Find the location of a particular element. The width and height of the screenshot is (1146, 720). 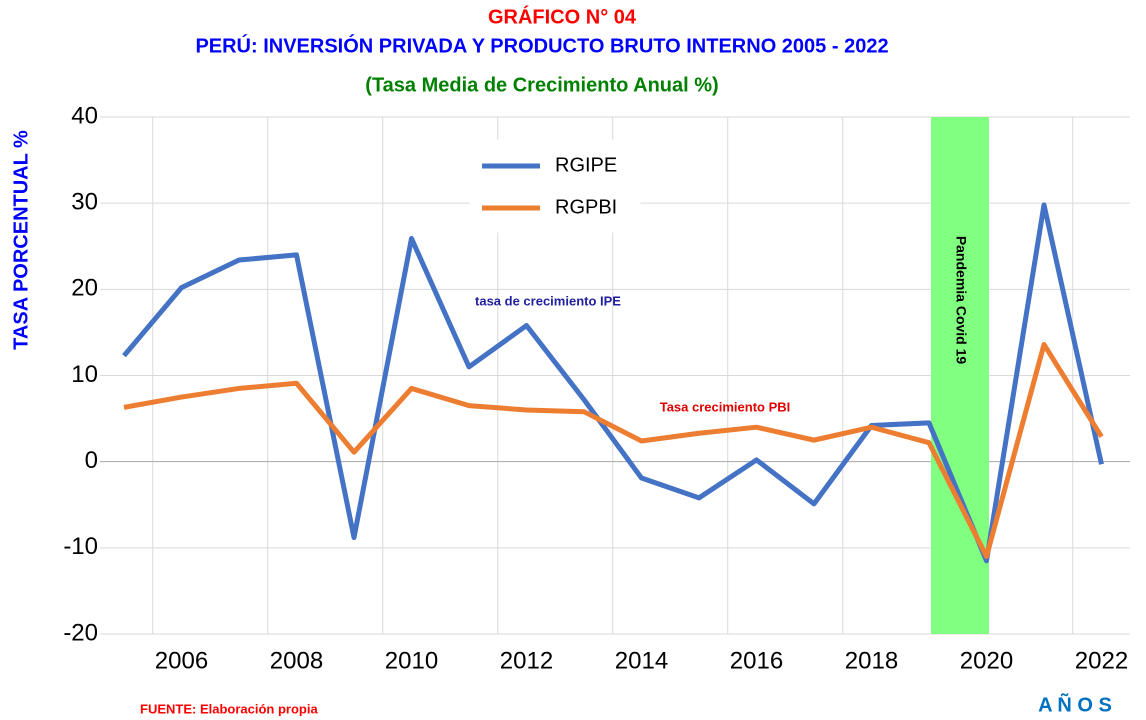

x-tick-label: 2016 is located at coordinates (756, 660).